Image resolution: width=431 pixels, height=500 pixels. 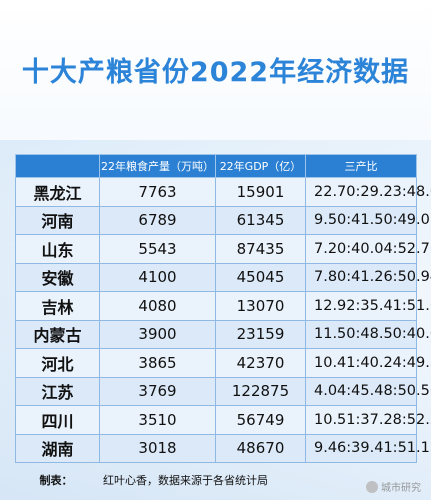 I want to click on gdp-cell: 15901, so click(x=260, y=192).